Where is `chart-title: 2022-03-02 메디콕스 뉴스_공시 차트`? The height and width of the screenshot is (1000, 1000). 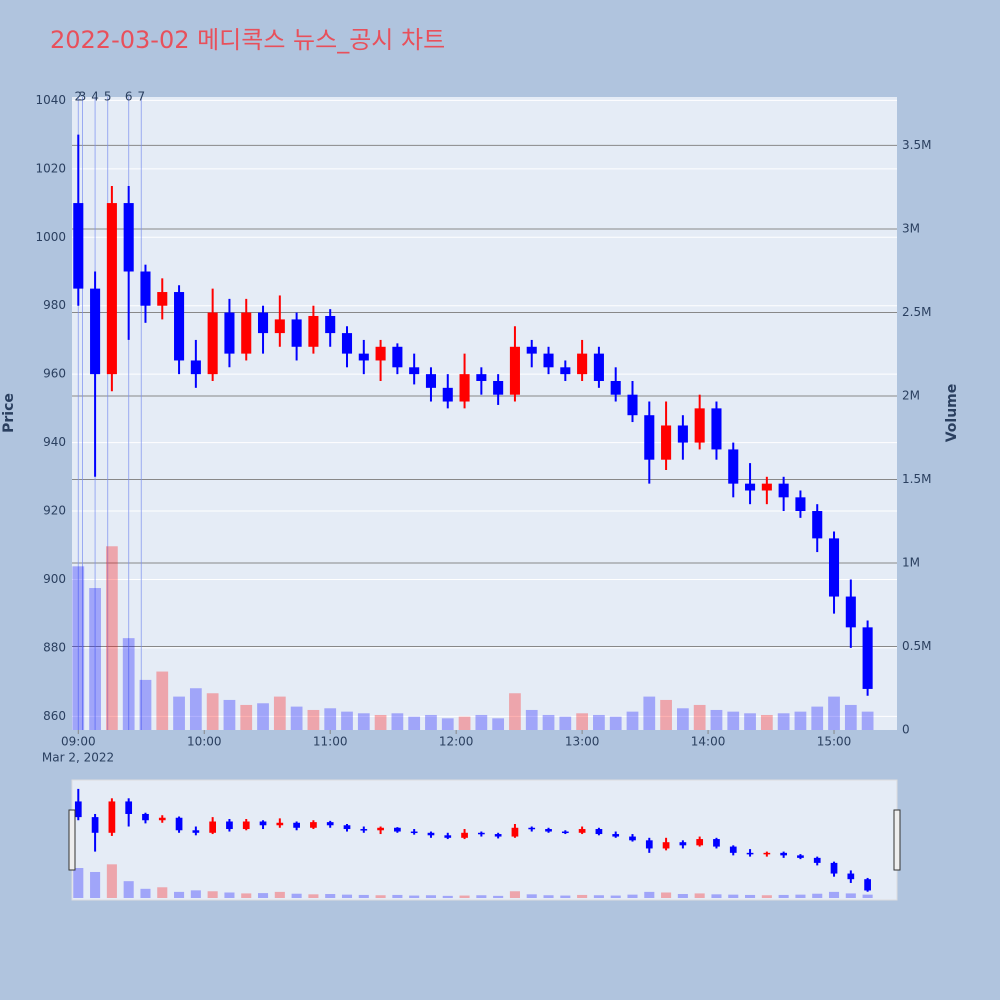
chart-title: 2022-03-02 메디콕스 뉴스_공시 차트 is located at coordinates (247, 40).